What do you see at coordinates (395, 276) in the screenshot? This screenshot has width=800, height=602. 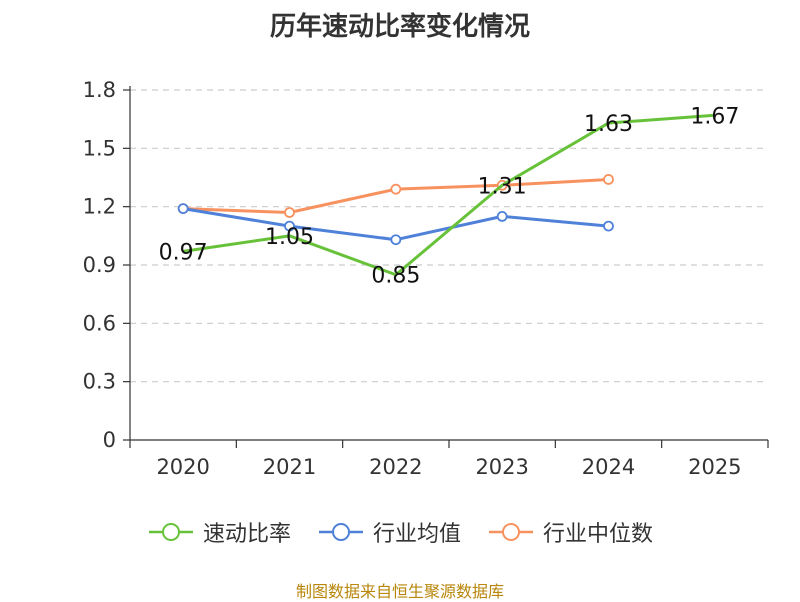 I see `data-label: 0.85` at bounding box center [395, 276].